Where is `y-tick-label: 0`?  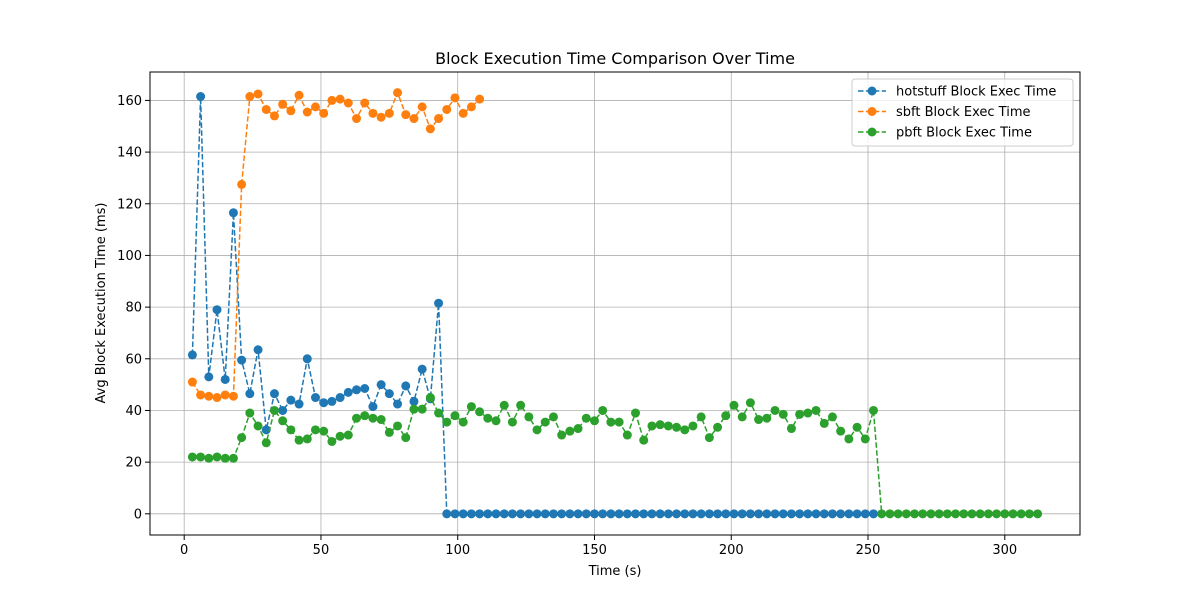 y-tick-label: 0 is located at coordinates (138, 514).